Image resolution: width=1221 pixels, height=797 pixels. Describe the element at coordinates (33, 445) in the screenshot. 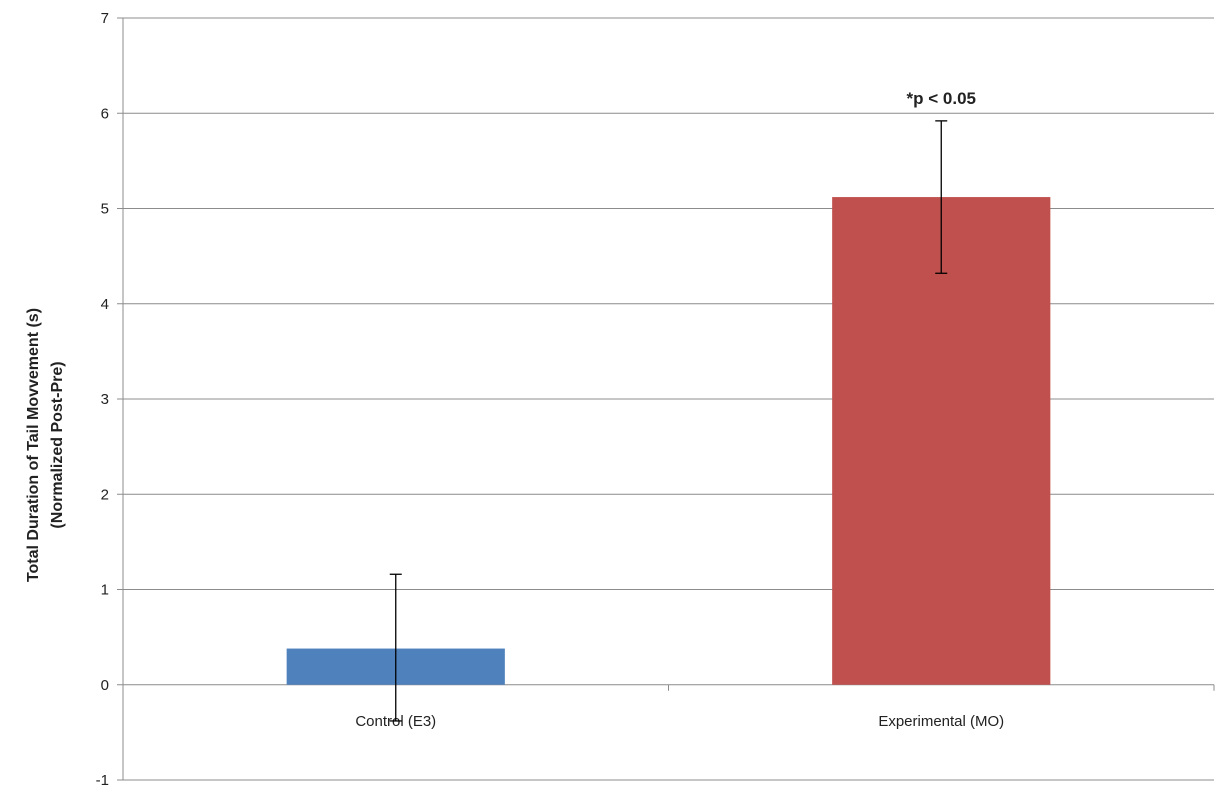

I see `y-axis-label: Total Duration of Tail Movvement (s)` at that location.